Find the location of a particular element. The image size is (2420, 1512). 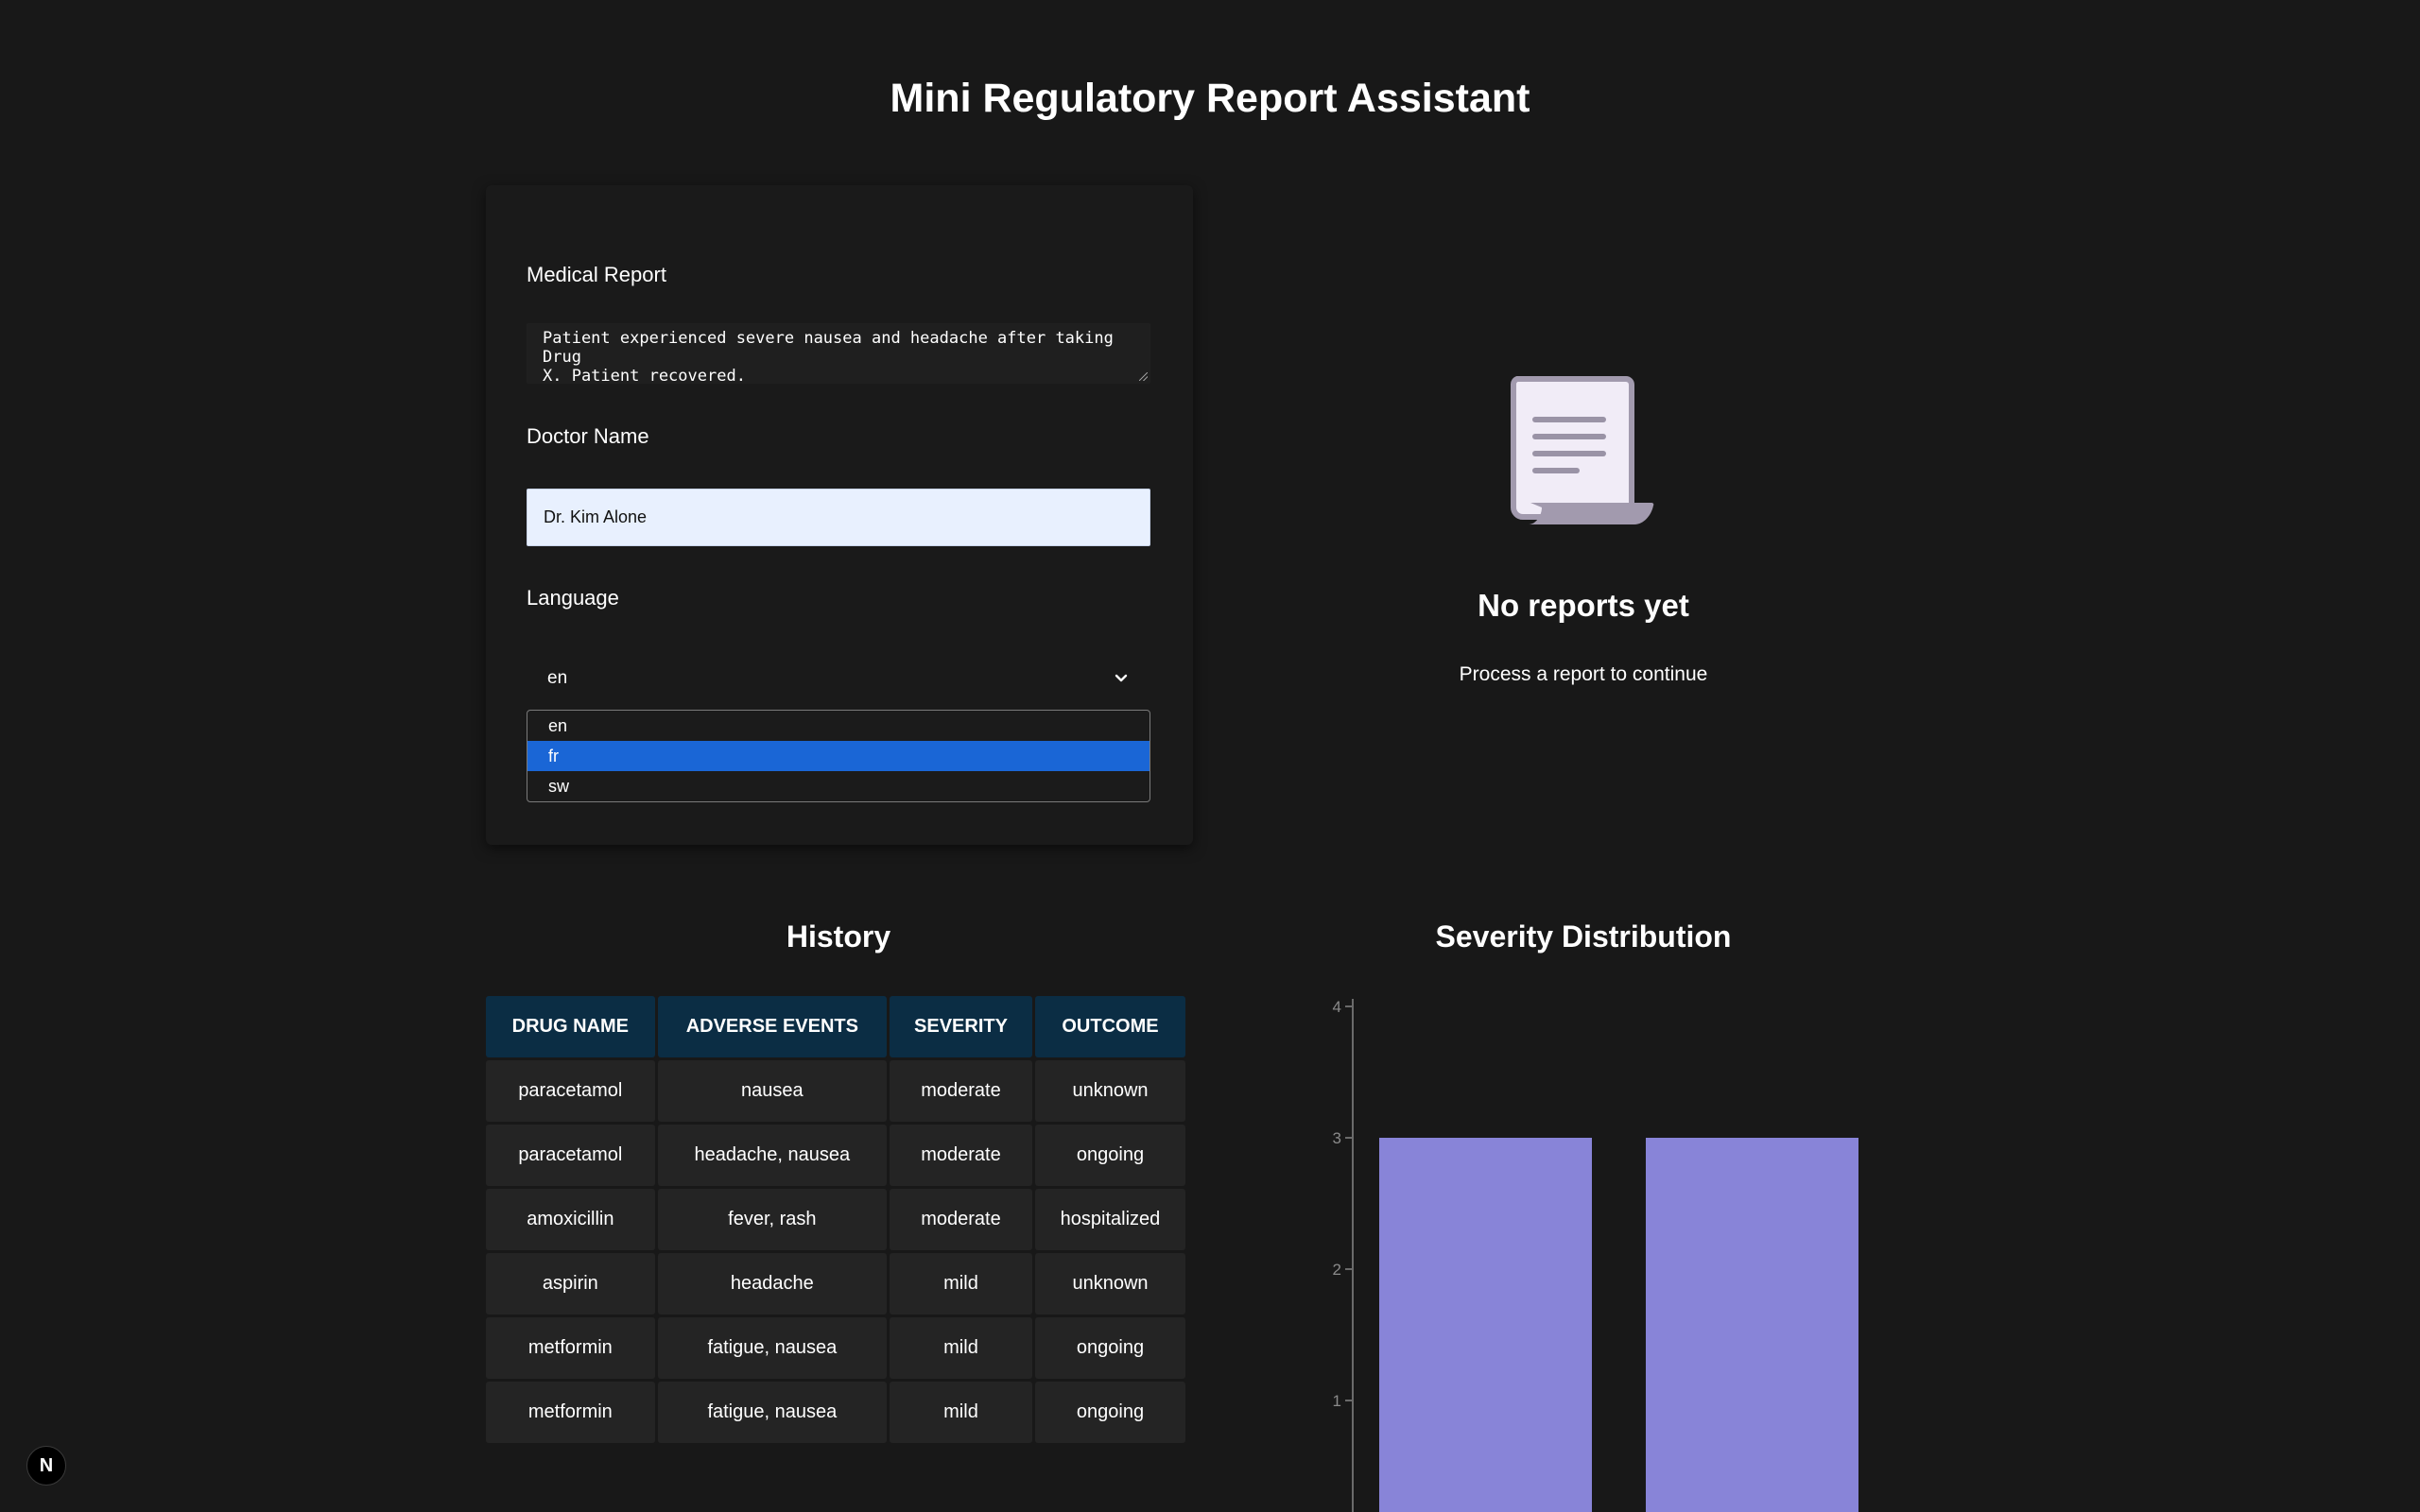

column-header-adverse-events: Adverse Events is located at coordinates (772, 1026).